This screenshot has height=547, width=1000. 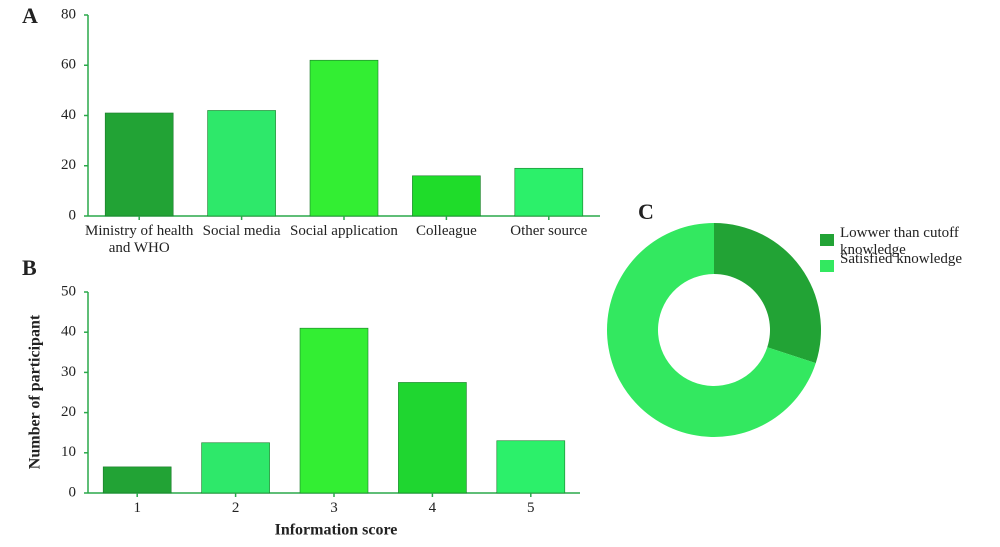 I want to click on panel-label: A, so click(x=30, y=15).